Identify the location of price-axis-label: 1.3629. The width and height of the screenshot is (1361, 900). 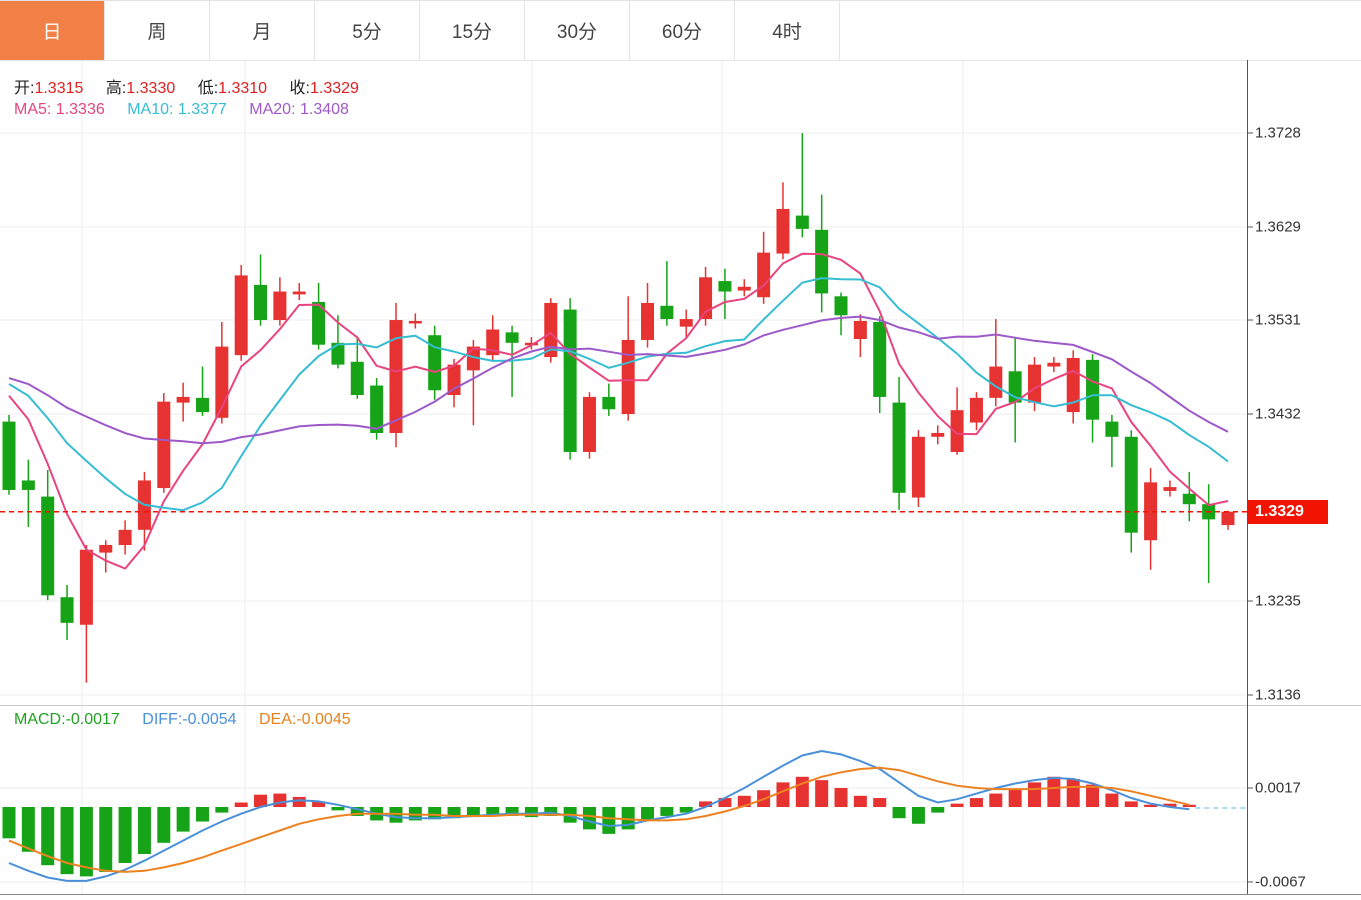
(1278, 227).